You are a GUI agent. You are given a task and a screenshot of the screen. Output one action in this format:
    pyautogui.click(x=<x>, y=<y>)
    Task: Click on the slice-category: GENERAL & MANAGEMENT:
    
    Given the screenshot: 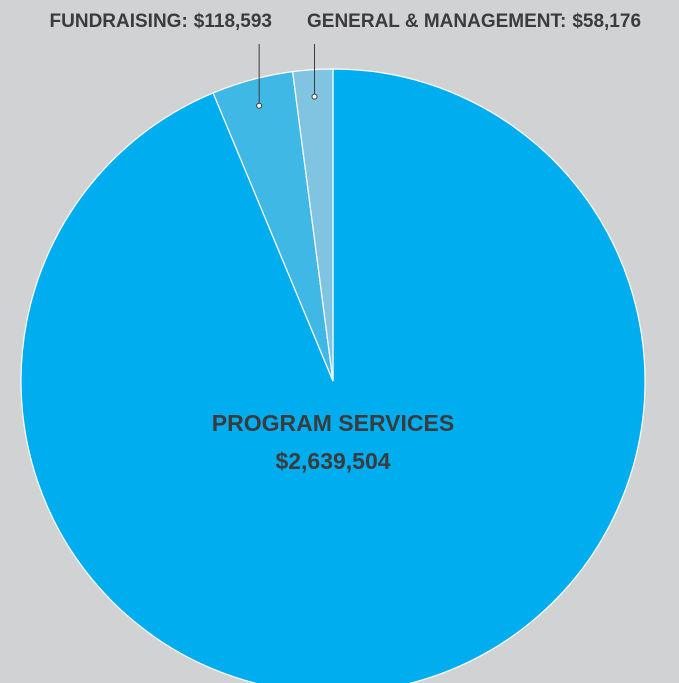 What is the action you would take?
    pyautogui.click(x=436, y=21)
    